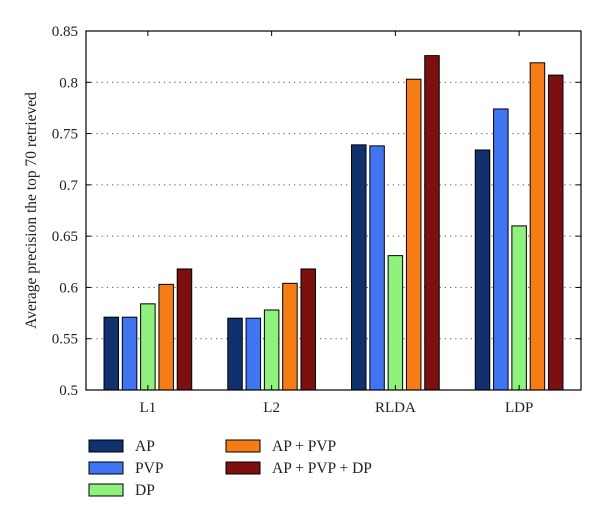  Describe the element at coordinates (65, 340) in the screenshot. I see `y-tick-label: 0.55` at that location.